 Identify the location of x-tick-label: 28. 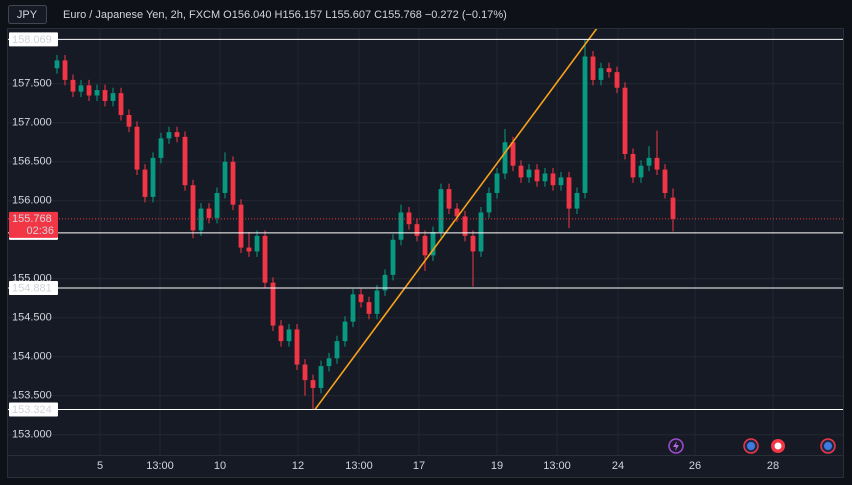
(773, 466).